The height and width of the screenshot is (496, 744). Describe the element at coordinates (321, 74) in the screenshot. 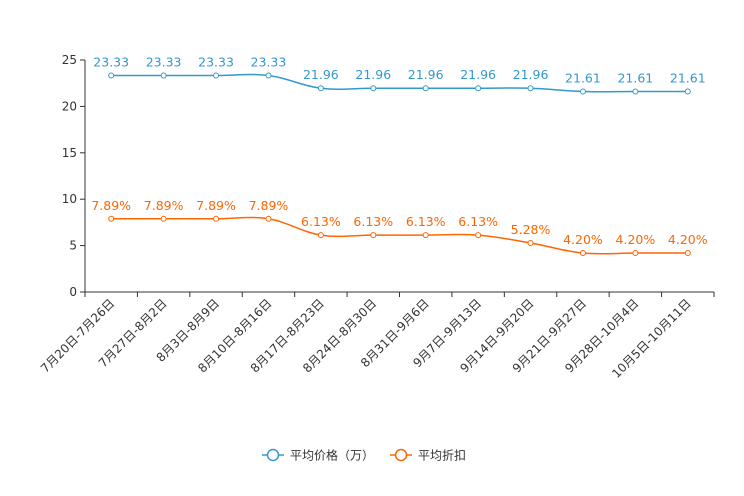

I see `data-label-s0-4: 21.96` at that location.